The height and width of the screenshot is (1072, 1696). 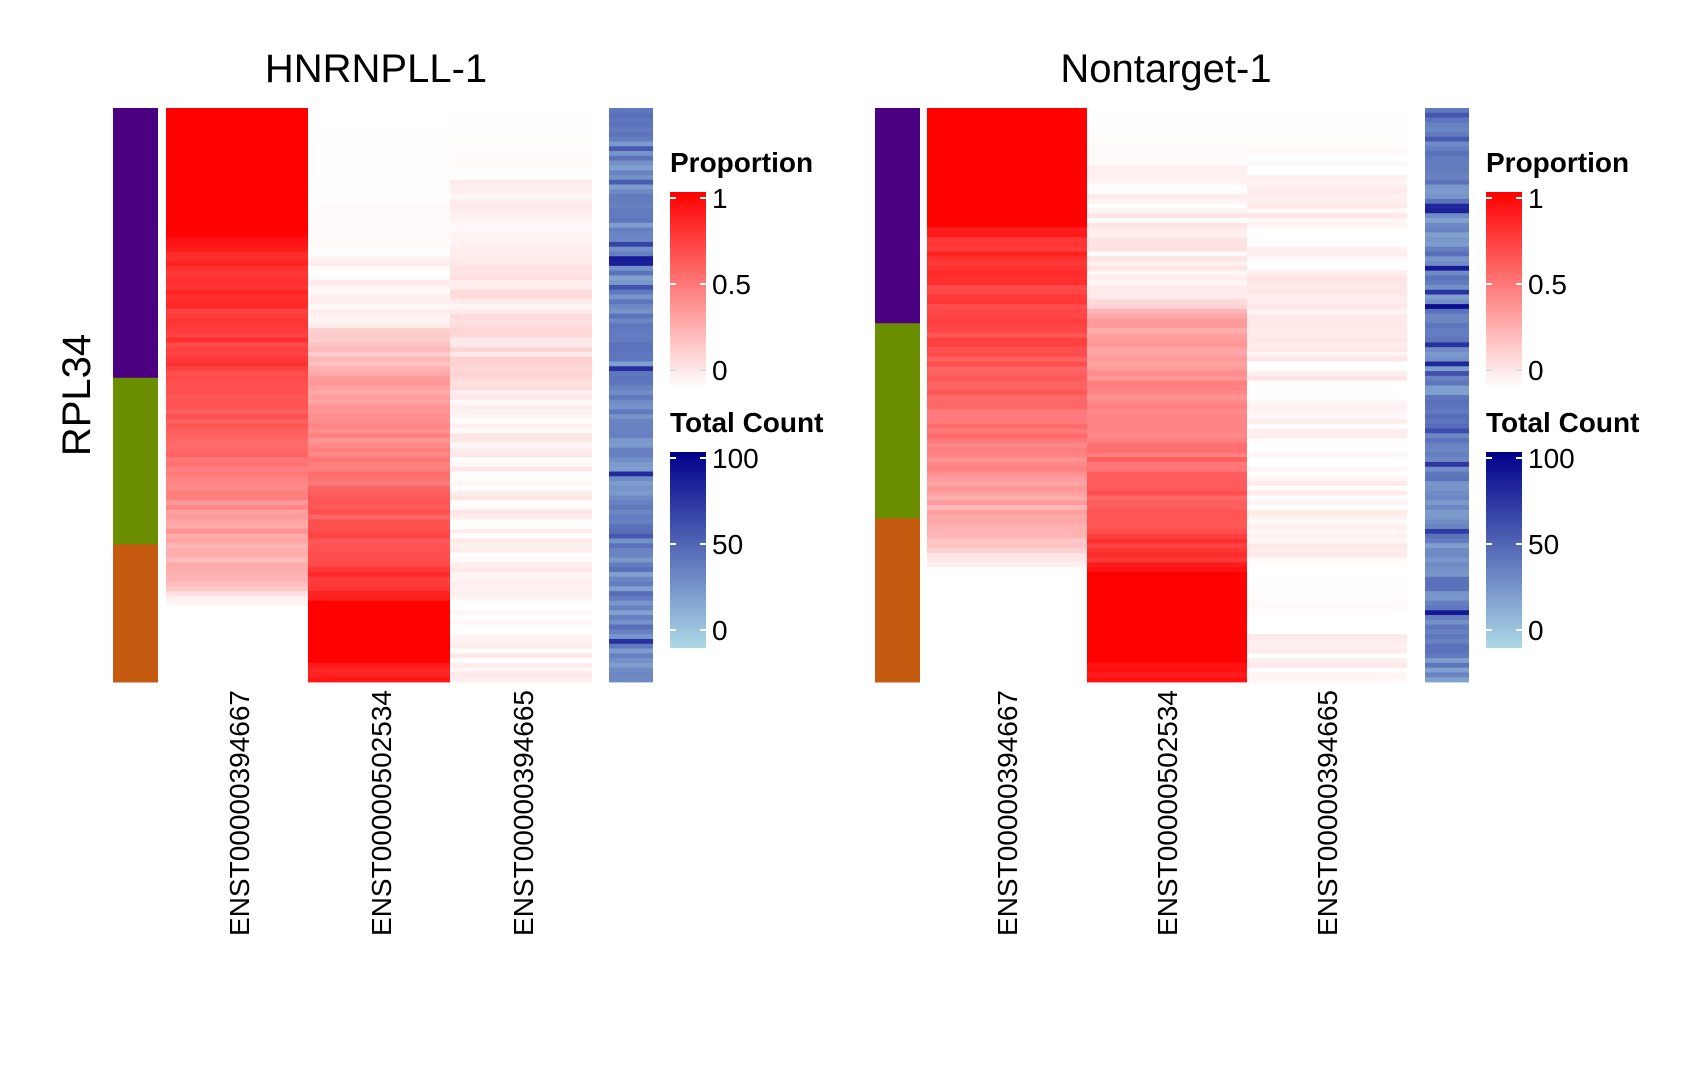 What do you see at coordinates (741, 267) in the screenshot?
I see `proportion-legend: Proportion 1 0.5 0` at bounding box center [741, 267].